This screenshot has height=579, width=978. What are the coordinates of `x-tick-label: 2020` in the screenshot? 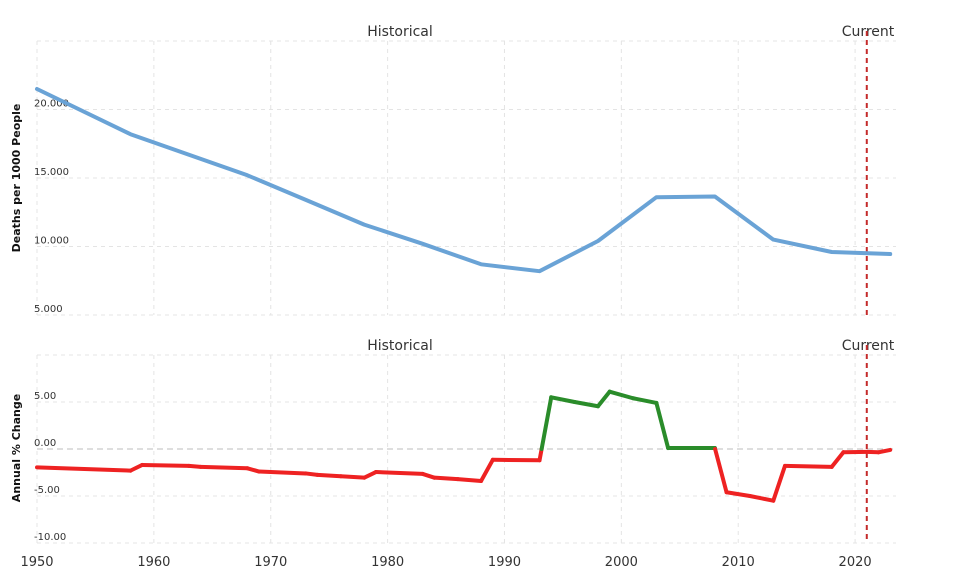 It's located at (855, 562).